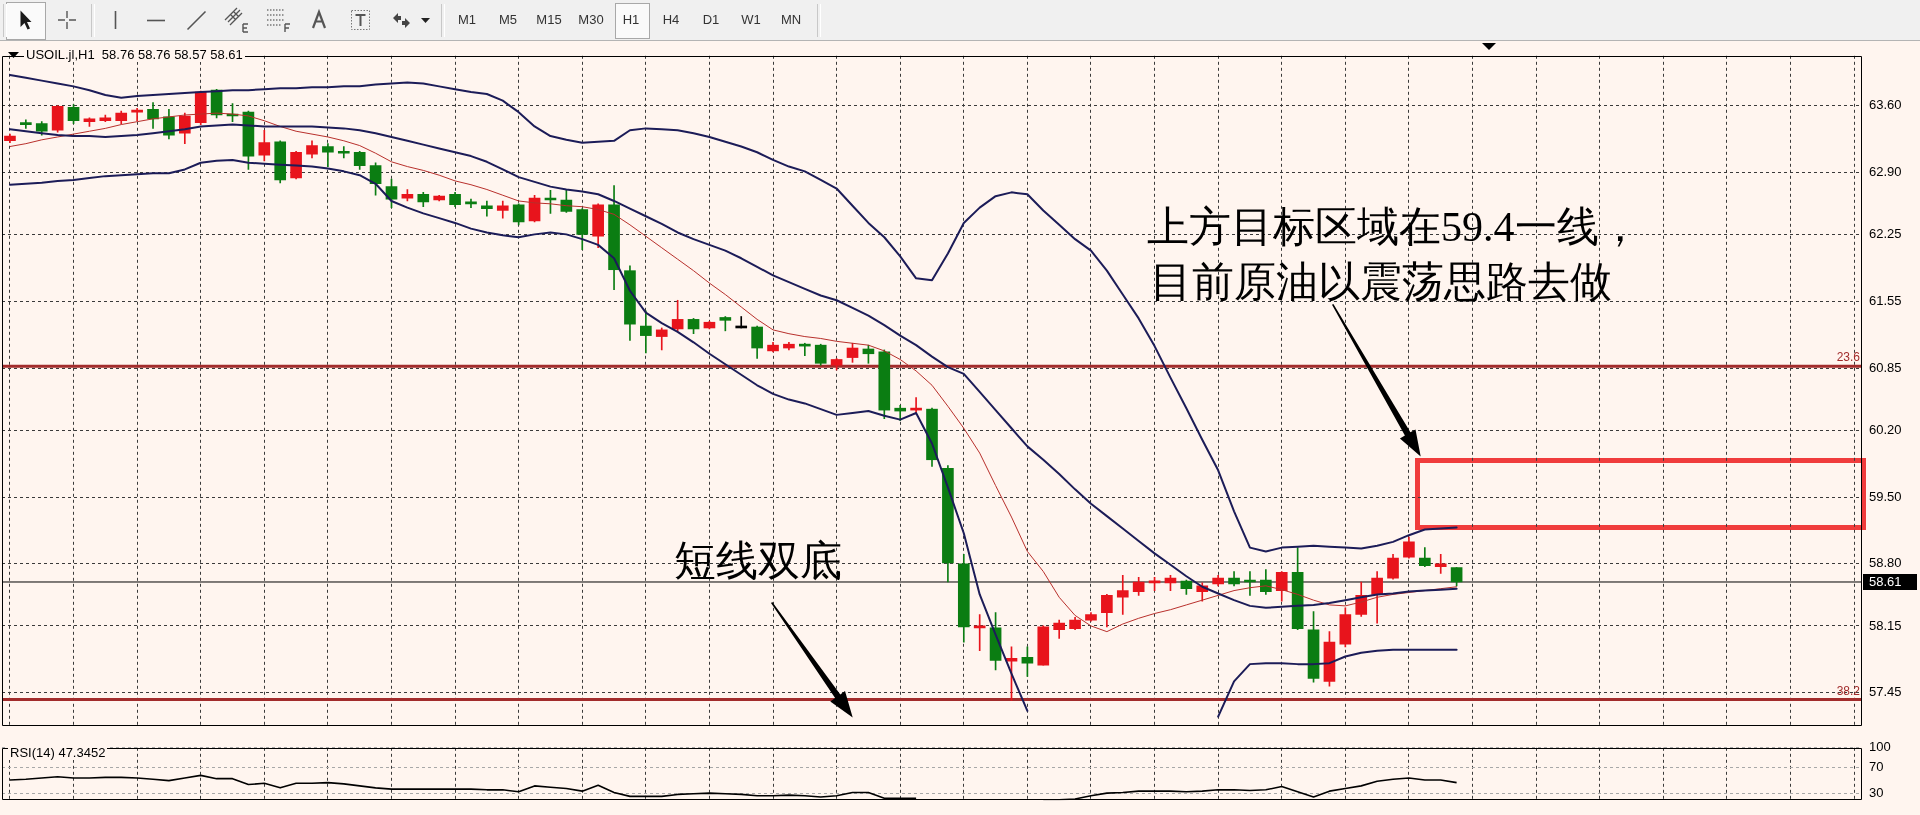 The width and height of the screenshot is (1920, 815). What do you see at coordinates (711, 20) in the screenshot?
I see `text: D1` at bounding box center [711, 20].